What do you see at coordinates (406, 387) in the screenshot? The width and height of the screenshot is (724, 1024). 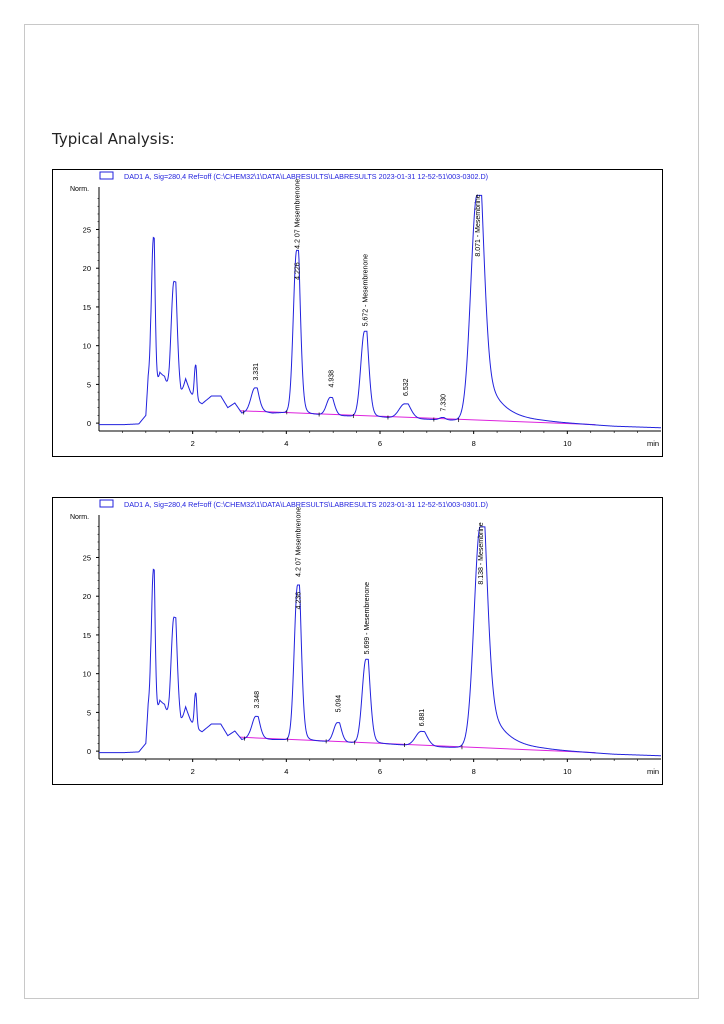 I see `peak-label: 6.532` at bounding box center [406, 387].